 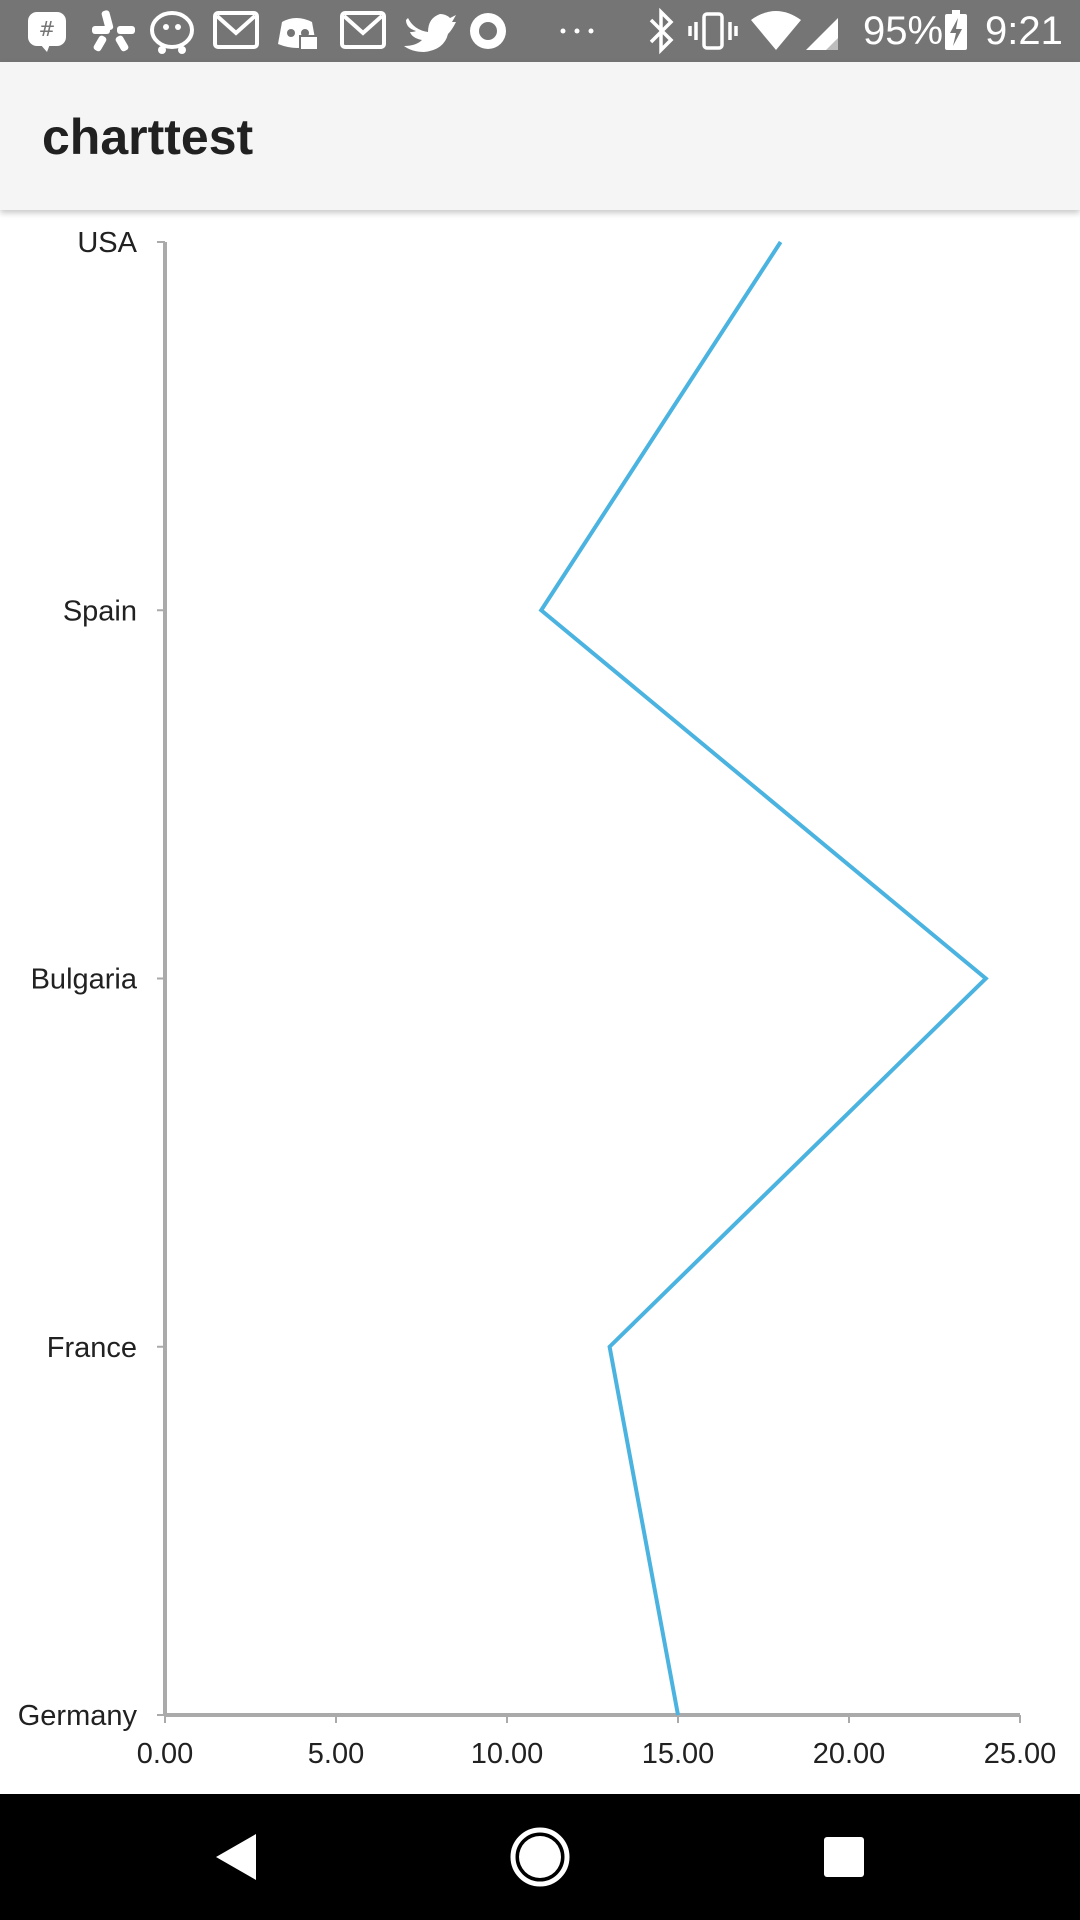 I want to click on app-bar: charttest, so click(x=540, y=136).